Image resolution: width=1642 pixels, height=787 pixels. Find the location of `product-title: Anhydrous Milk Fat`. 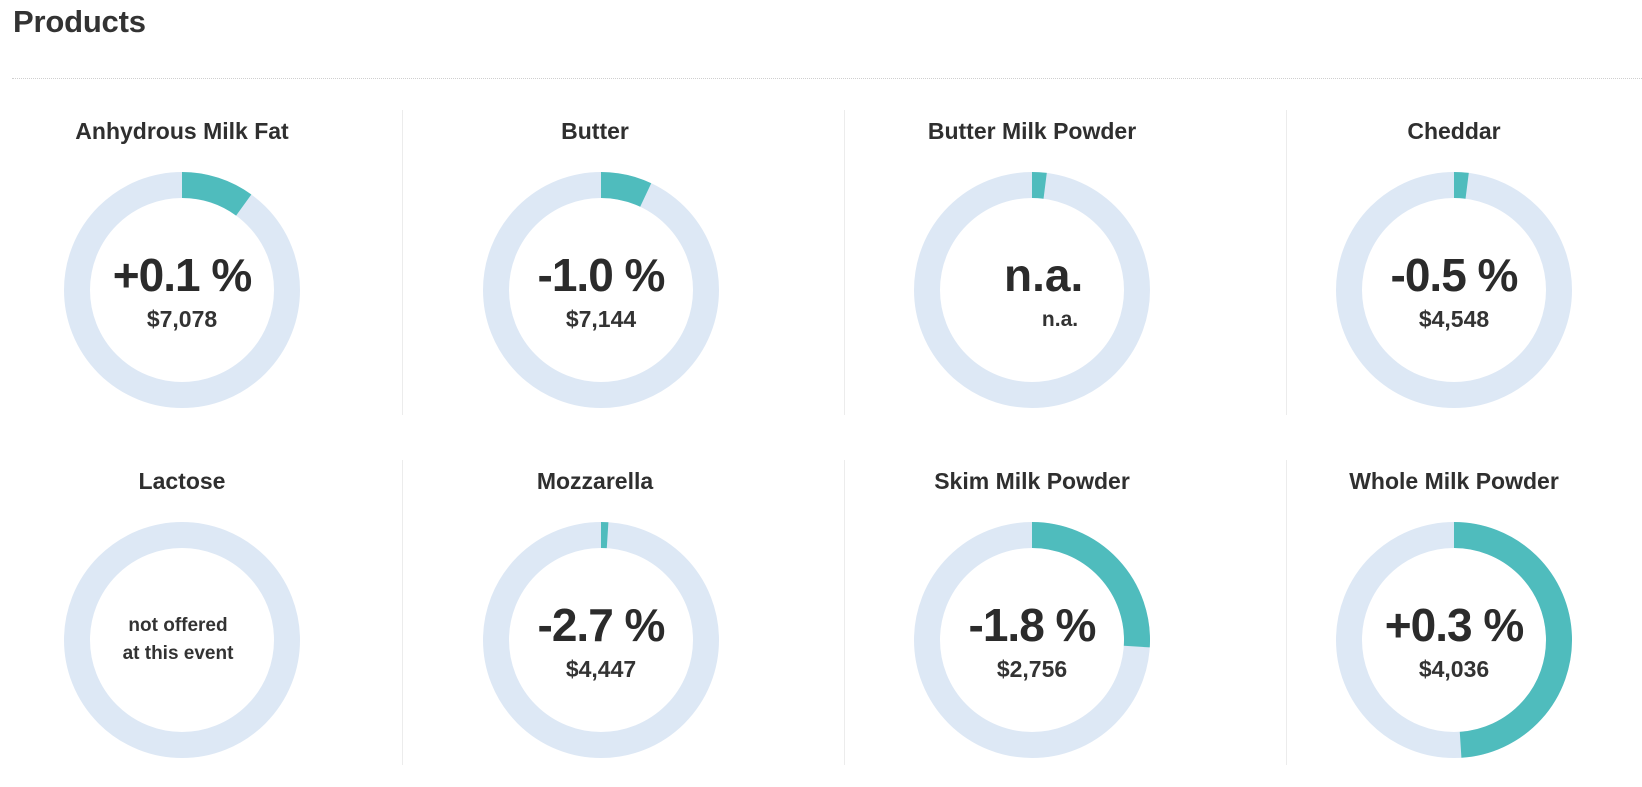

product-title: Anhydrous Milk Fat is located at coordinates (182, 131).